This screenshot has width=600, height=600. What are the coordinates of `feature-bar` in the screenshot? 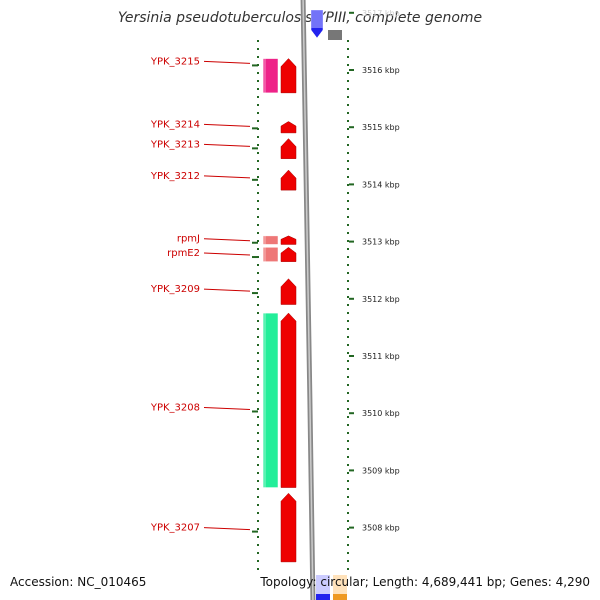 It's located at (270, 254).